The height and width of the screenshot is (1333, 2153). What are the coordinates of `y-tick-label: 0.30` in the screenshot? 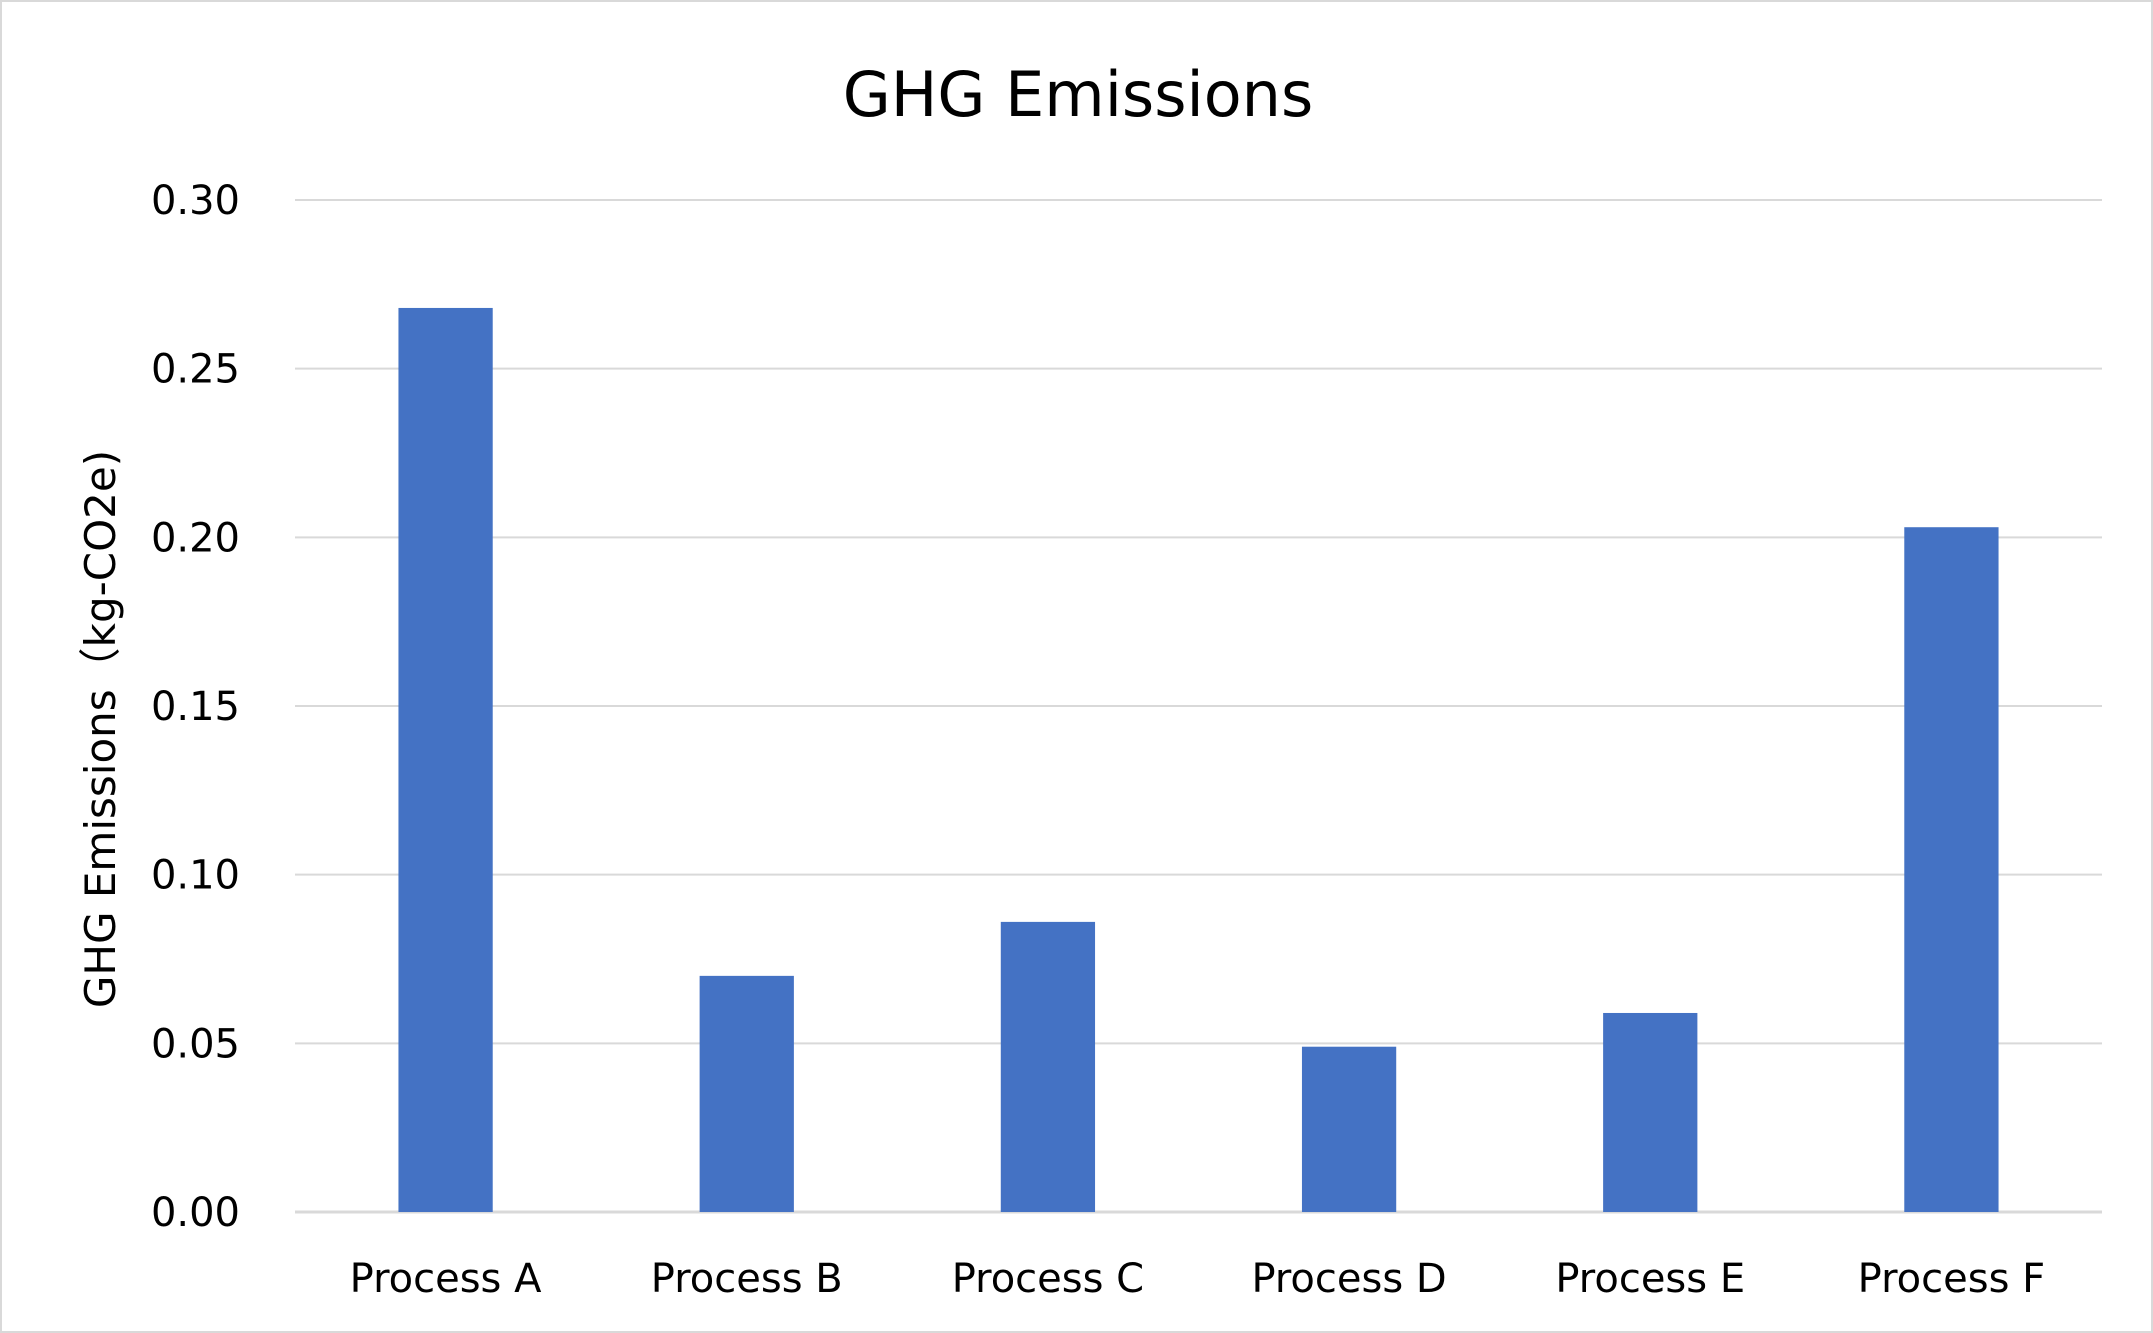 It's located at (195, 201).